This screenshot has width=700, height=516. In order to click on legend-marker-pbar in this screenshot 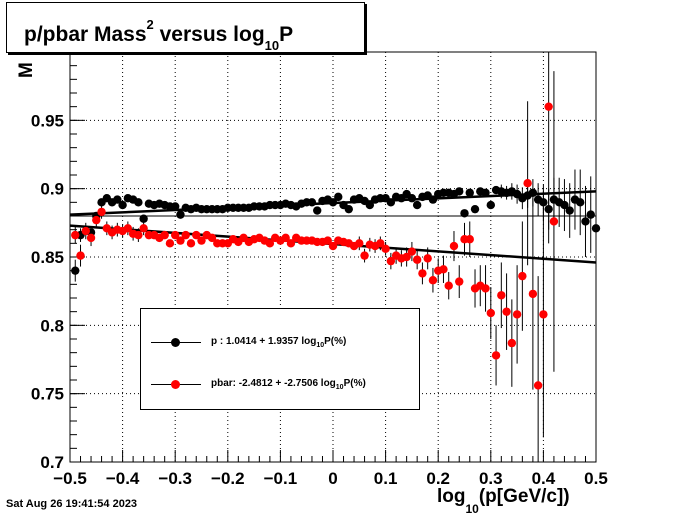, I will do `click(175, 384)`.